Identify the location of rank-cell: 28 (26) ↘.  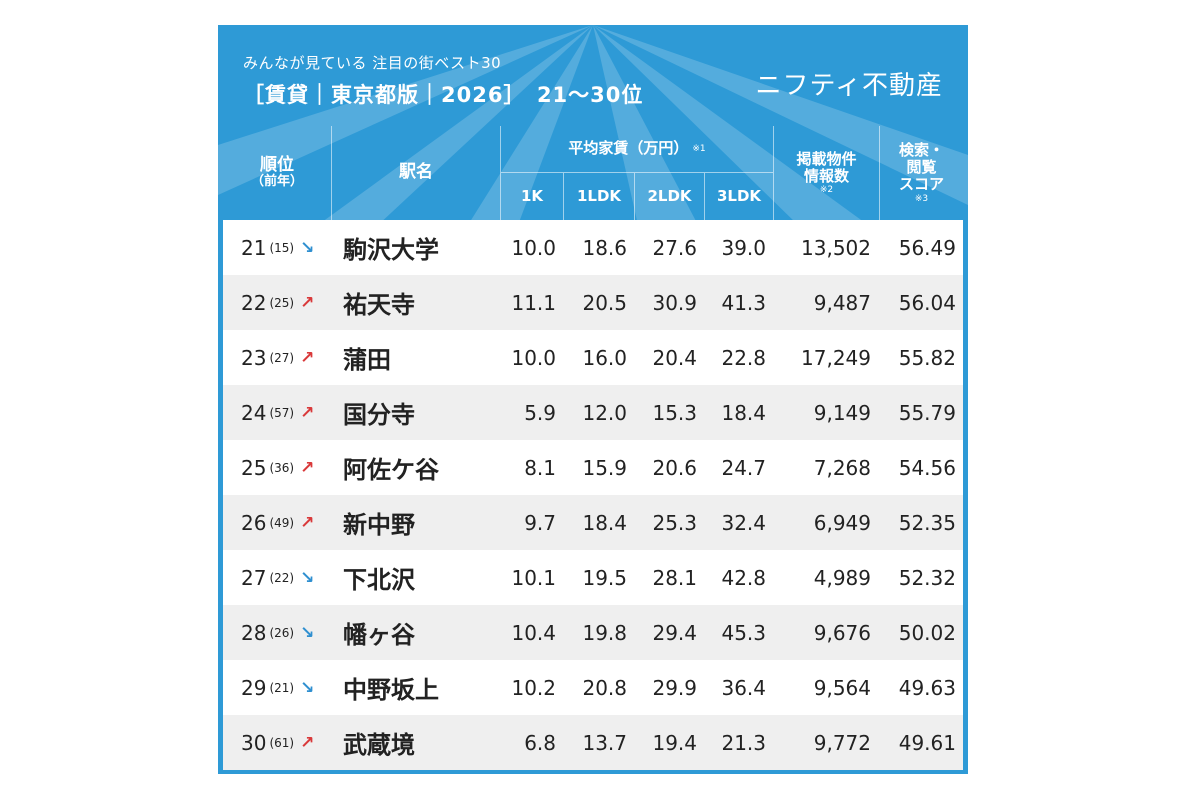
(291, 632).